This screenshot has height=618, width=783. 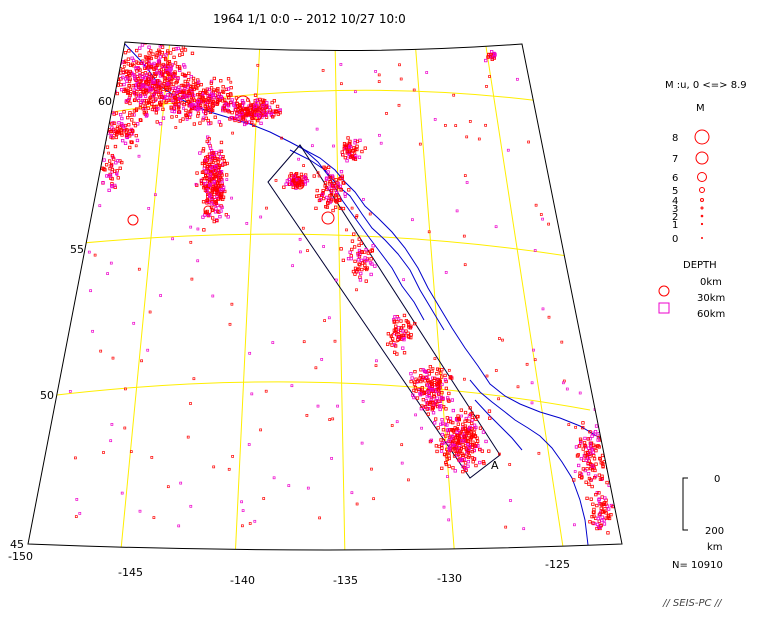 I want to click on legend-mag-0: 0, so click(x=675, y=239).